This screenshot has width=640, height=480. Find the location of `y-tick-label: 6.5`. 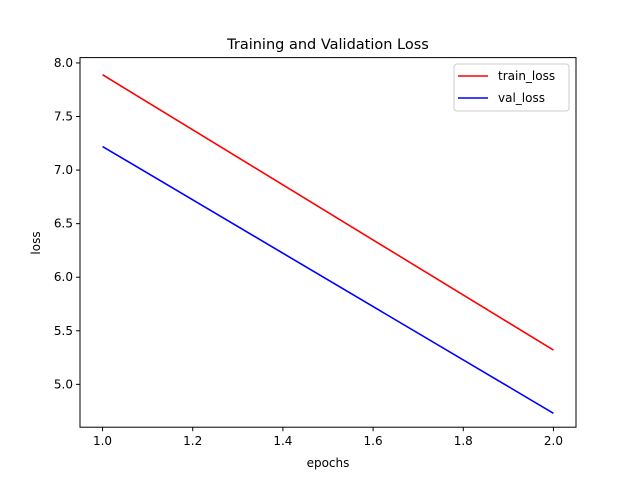

y-tick-label: 6.5 is located at coordinates (63, 224).